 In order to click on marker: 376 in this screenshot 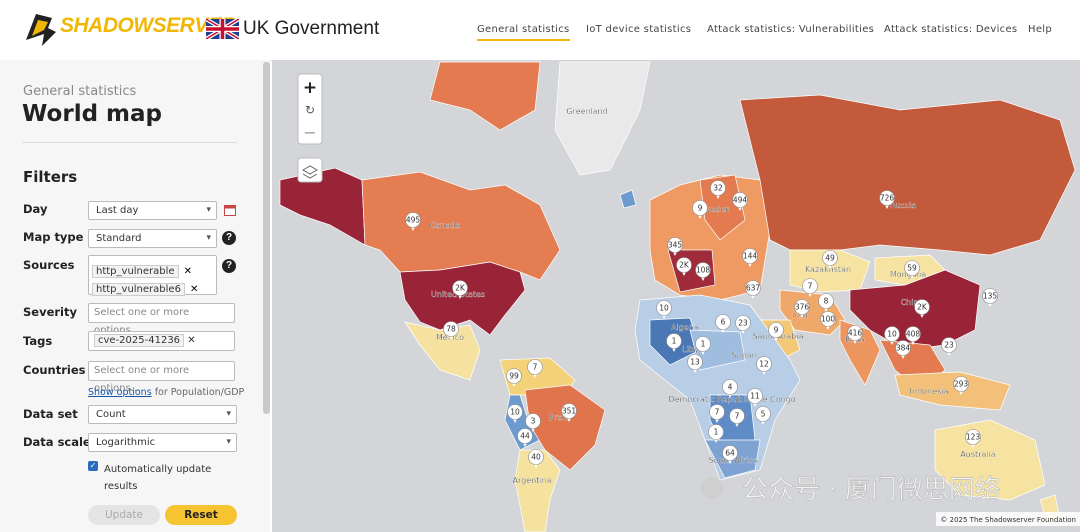, I will do `click(802, 309)`.